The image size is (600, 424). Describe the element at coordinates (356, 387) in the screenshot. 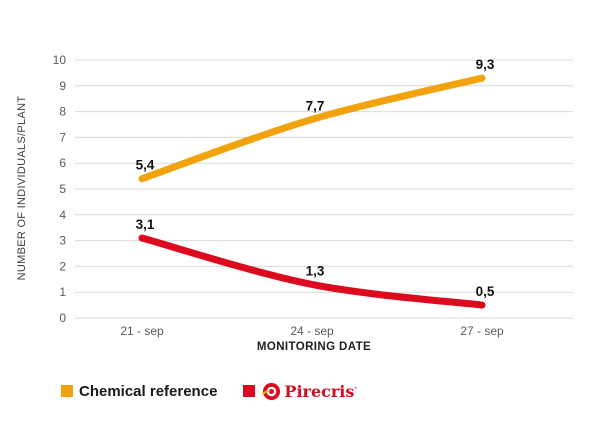

I see `pirecris-trademark-mark: ·` at that location.